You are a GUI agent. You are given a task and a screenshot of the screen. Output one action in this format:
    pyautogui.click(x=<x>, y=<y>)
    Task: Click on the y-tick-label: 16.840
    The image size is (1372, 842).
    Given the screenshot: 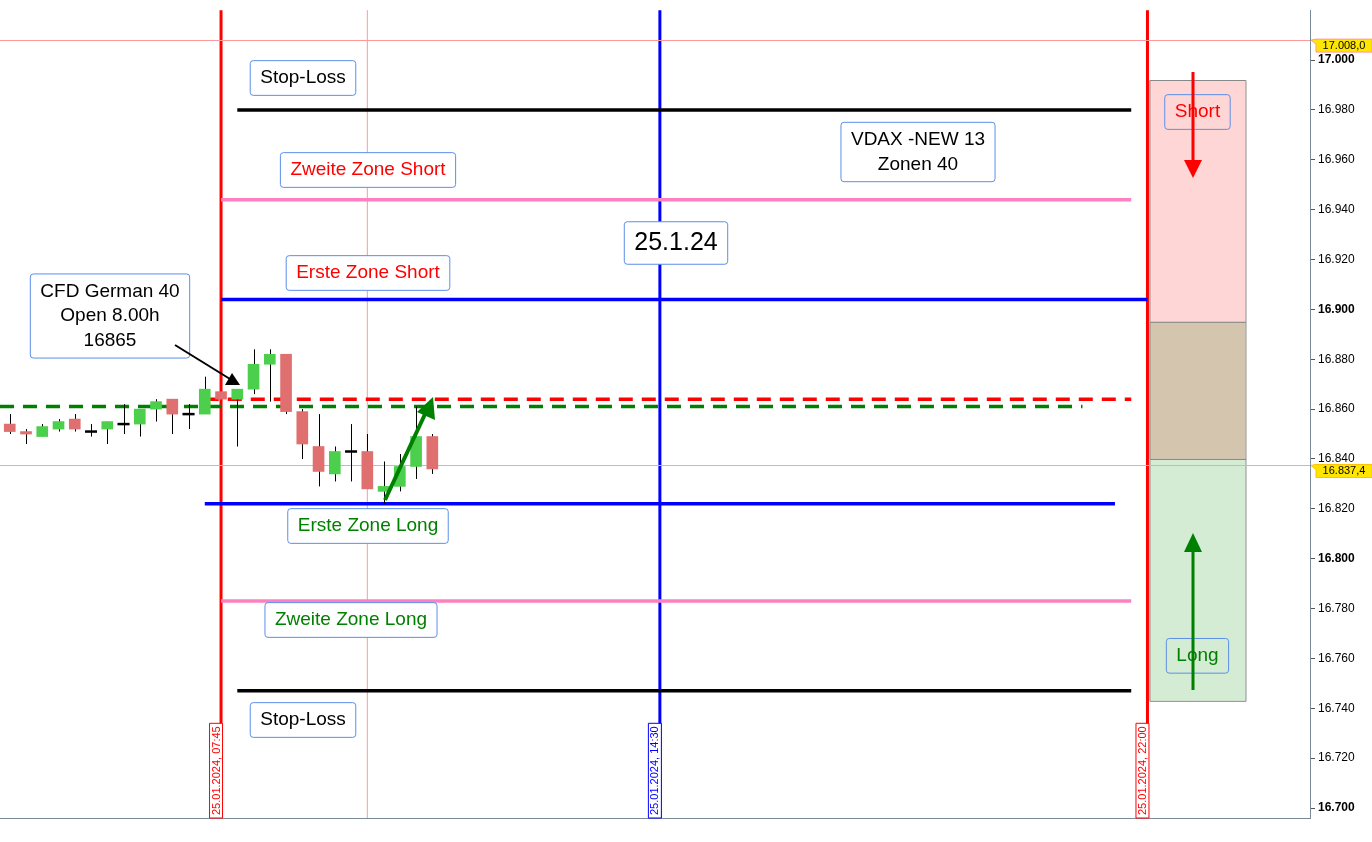 What is the action you would take?
    pyautogui.click(x=1337, y=458)
    